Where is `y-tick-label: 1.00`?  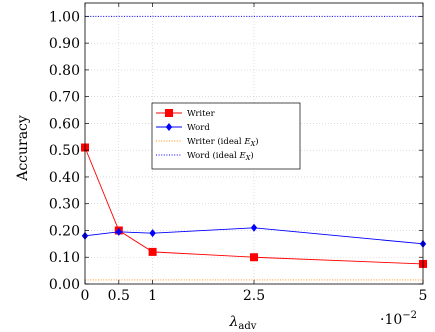
y-tick-label: 1.00 is located at coordinates (64, 17).